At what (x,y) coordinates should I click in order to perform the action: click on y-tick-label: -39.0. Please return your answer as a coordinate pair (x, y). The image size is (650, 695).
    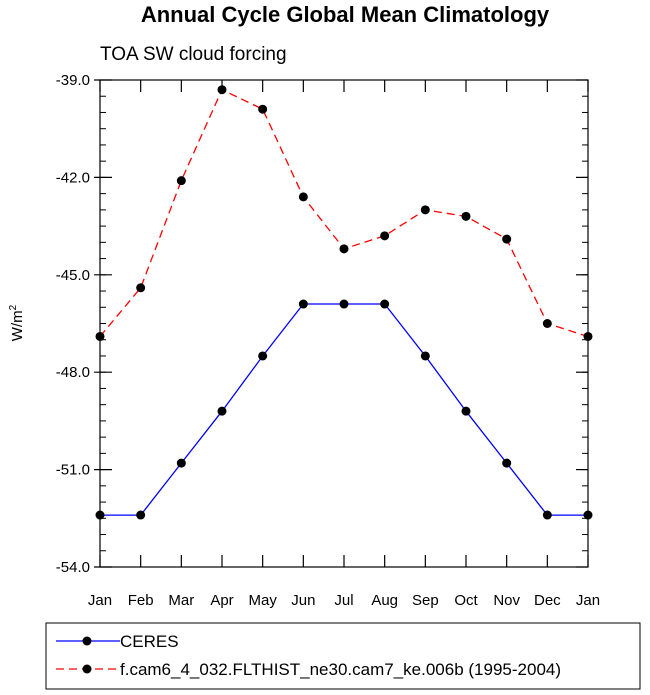
    Looking at the image, I should click on (73, 80).